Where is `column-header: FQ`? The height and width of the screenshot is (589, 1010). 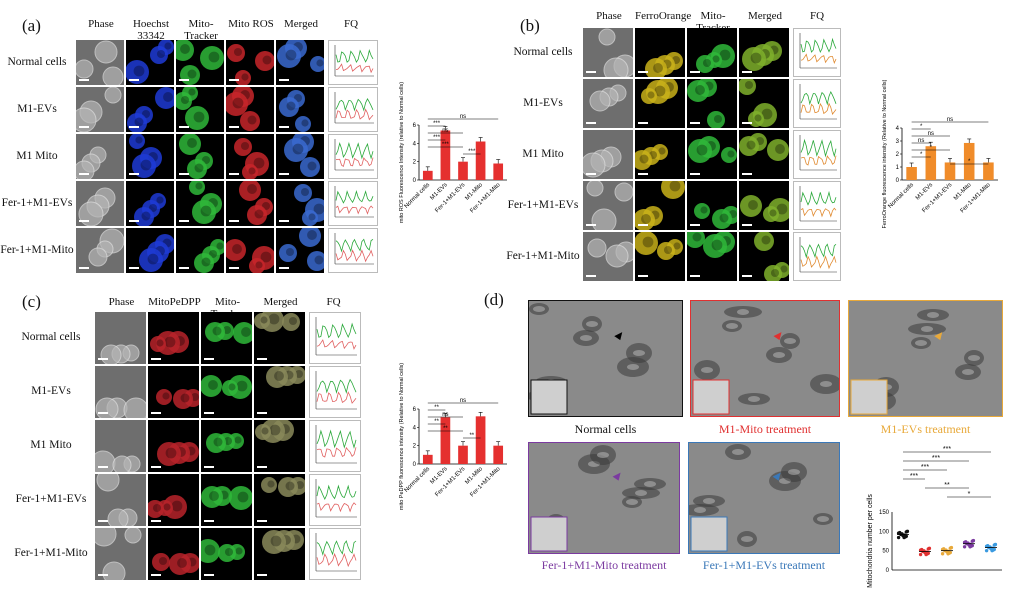 column-header: FQ is located at coordinates (333, 302).